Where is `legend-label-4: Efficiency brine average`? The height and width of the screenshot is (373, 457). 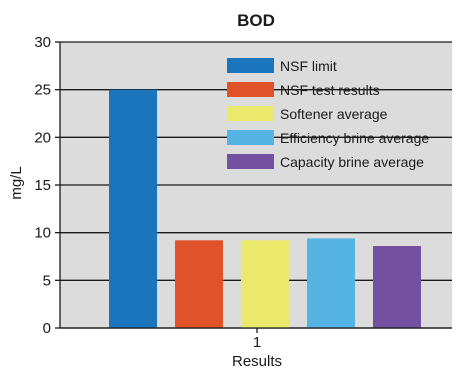 legend-label-4: Efficiency brine average is located at coordinates (354, 138).